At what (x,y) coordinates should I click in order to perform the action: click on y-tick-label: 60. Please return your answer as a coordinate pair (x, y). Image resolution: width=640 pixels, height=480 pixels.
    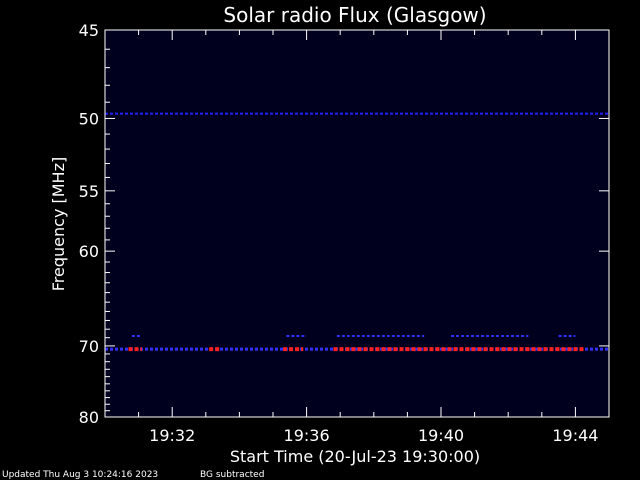
    Looking at the image, I should click on (89, 251).